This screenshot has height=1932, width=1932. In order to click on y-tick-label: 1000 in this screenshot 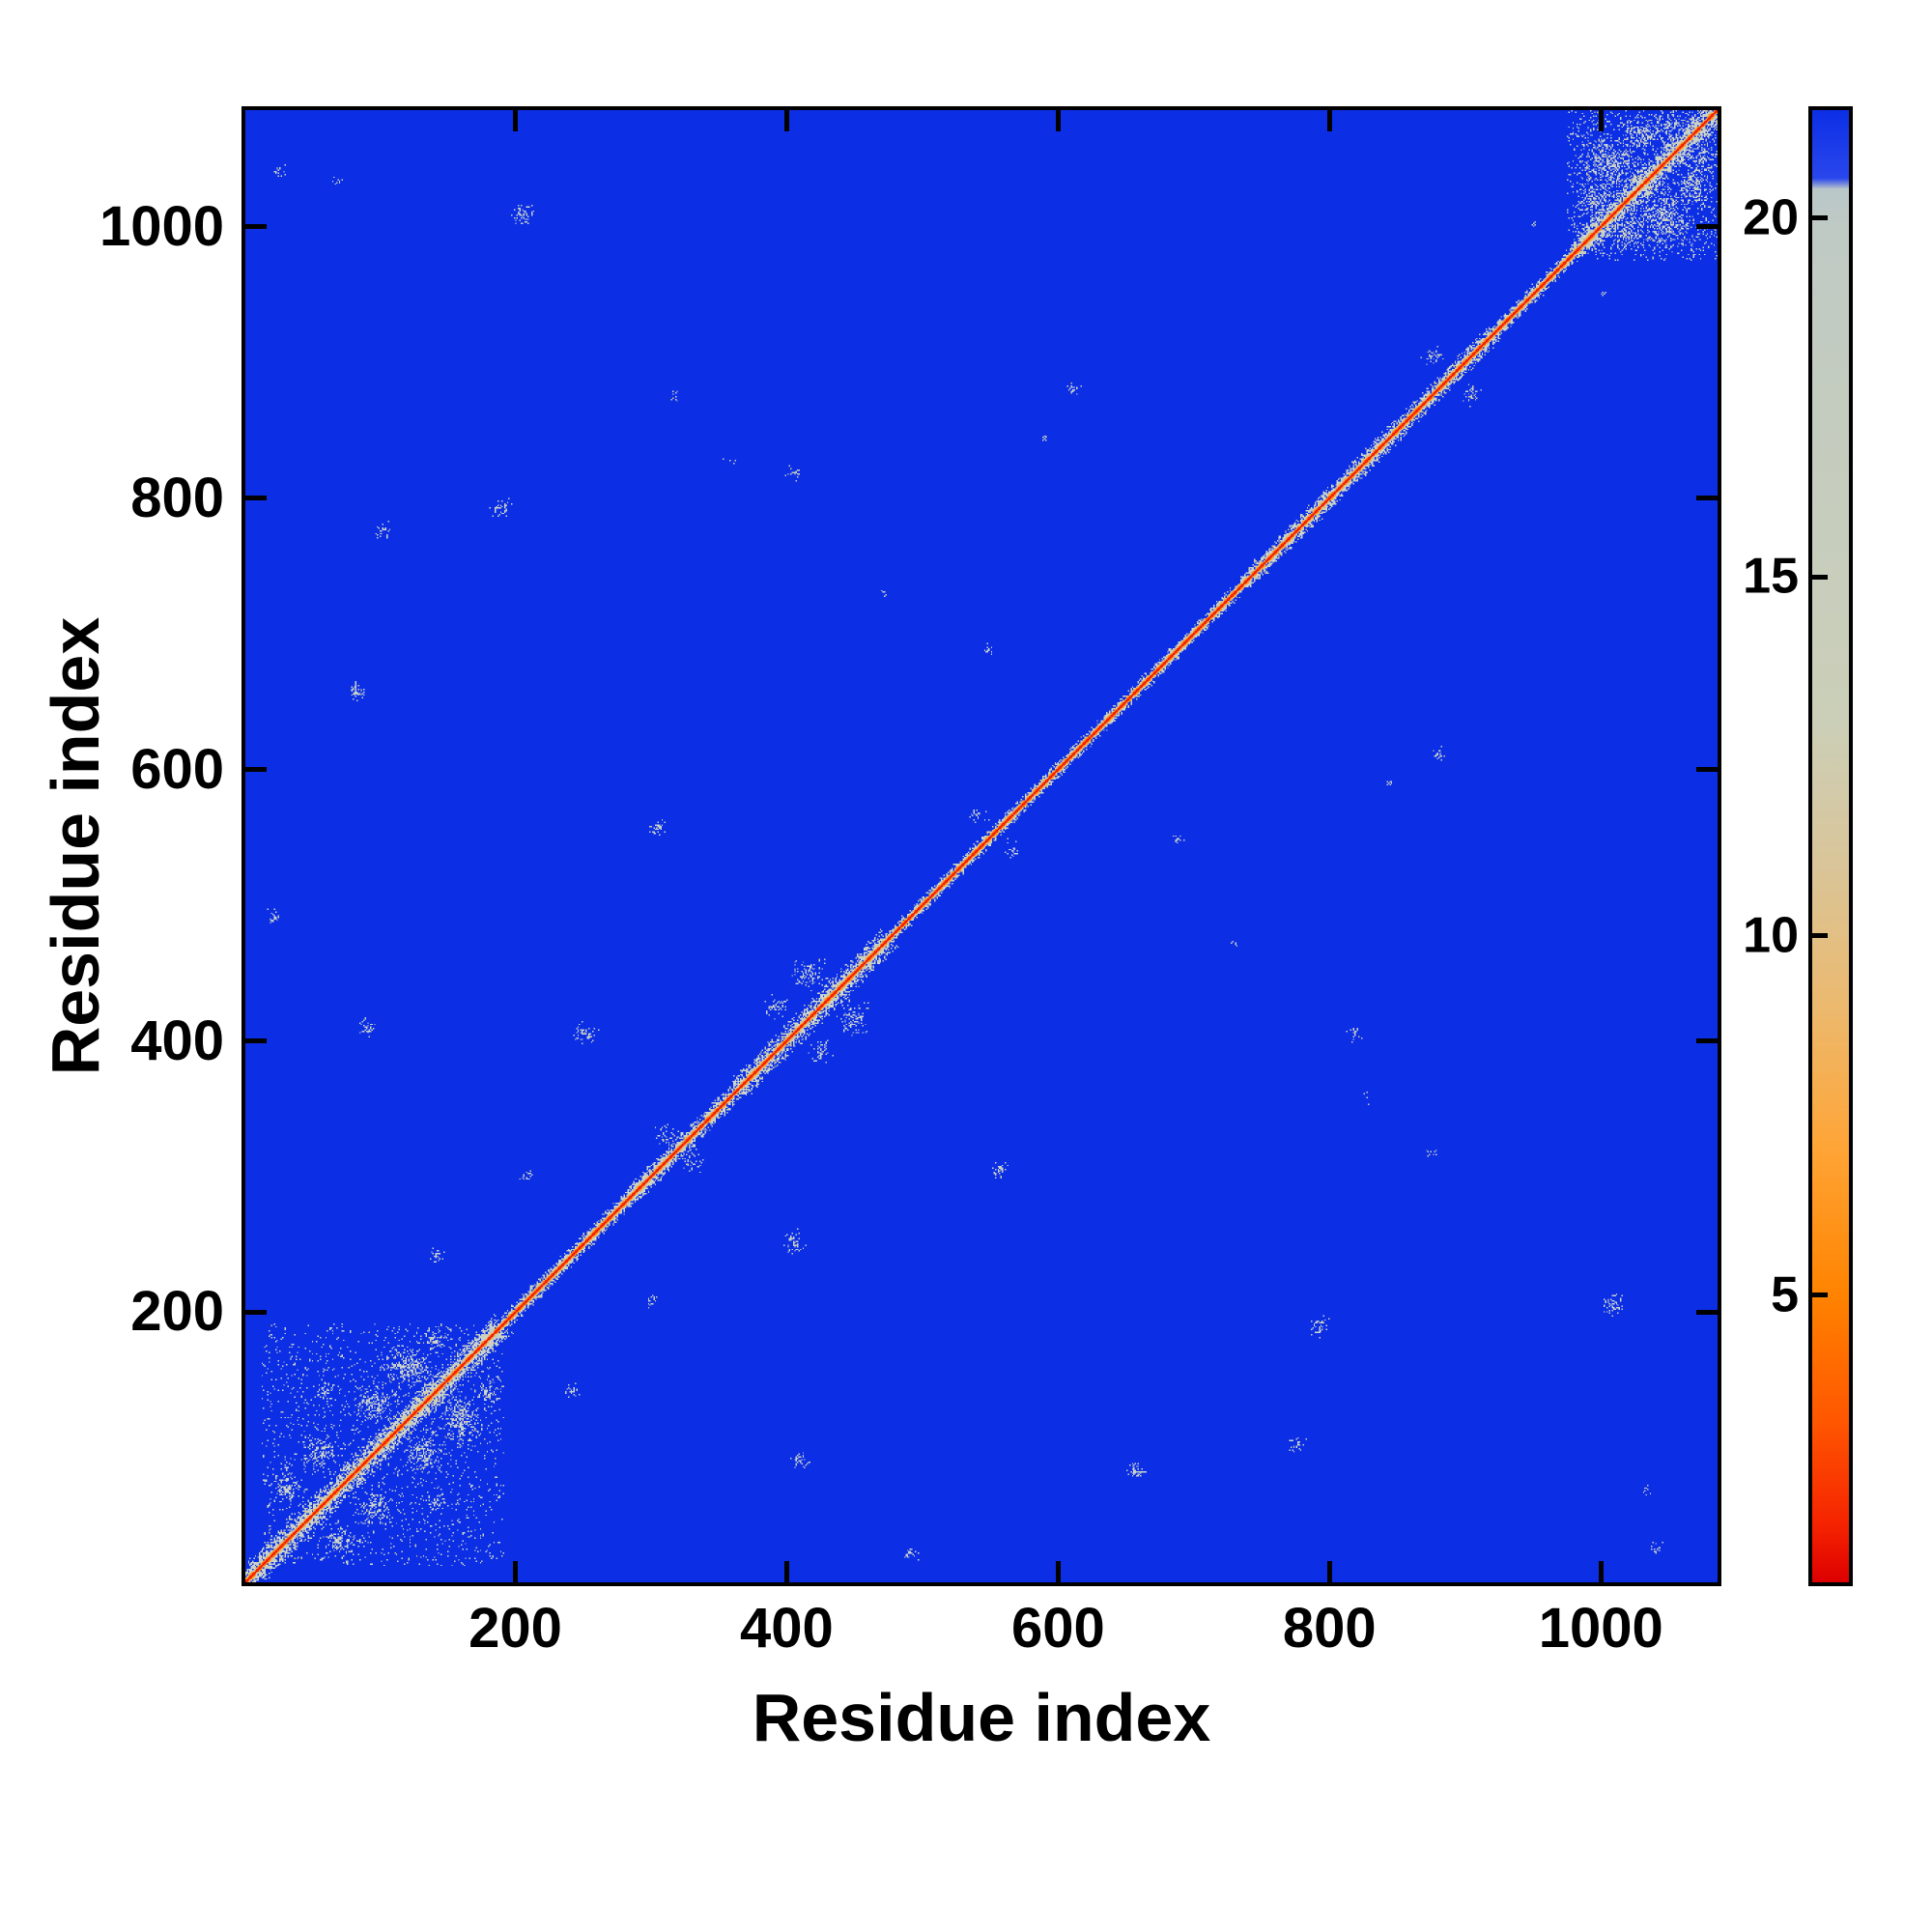, I will do `click(161, 226)`.